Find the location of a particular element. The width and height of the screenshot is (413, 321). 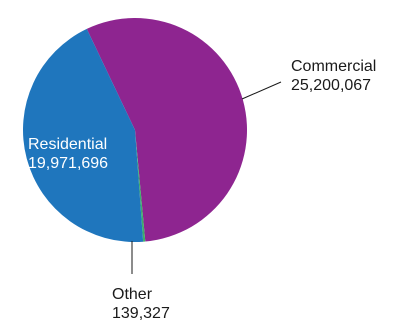

commercial-label: Commercial is located at coordinates (333, 66).